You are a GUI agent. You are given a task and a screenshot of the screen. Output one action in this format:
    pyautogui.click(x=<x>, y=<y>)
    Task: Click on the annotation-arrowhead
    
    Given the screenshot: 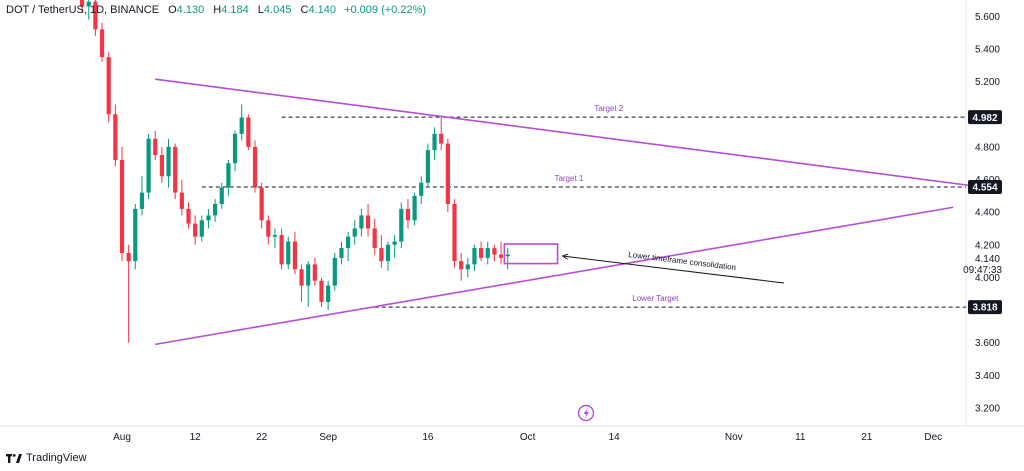 What is the action you would take?
    pyautogui.click(x=565, y=256)
    